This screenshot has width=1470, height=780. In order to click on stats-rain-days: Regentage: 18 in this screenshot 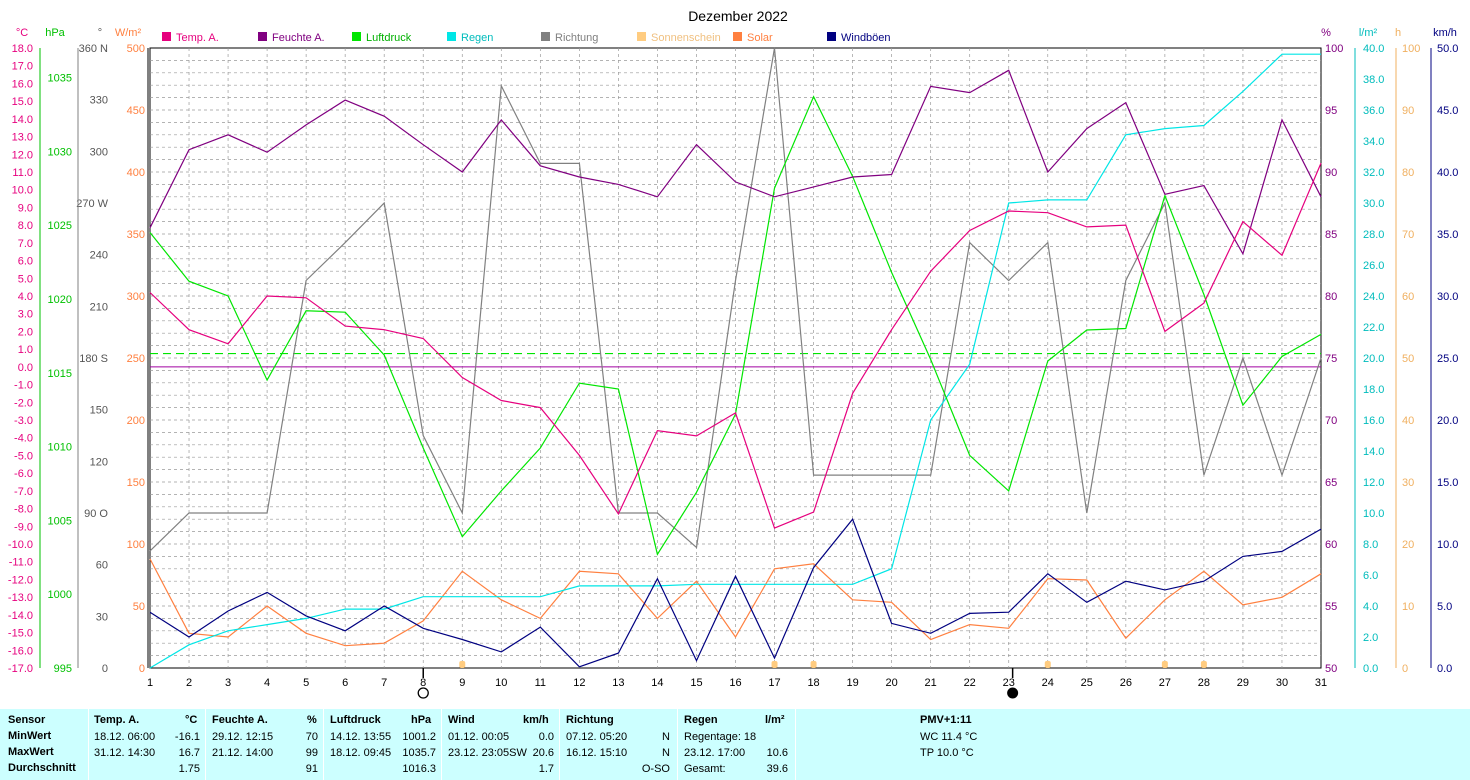, I will do `click(720, 737)`.